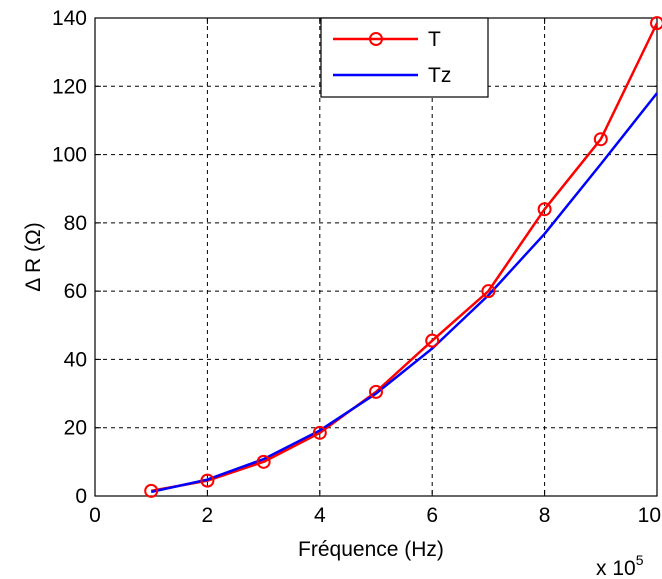 This screenshot has width=662, height=579. Describe the element at coordinates (616, 568) in the screenshot. I see `x-axis-multiplier-base: x 10` at that location.